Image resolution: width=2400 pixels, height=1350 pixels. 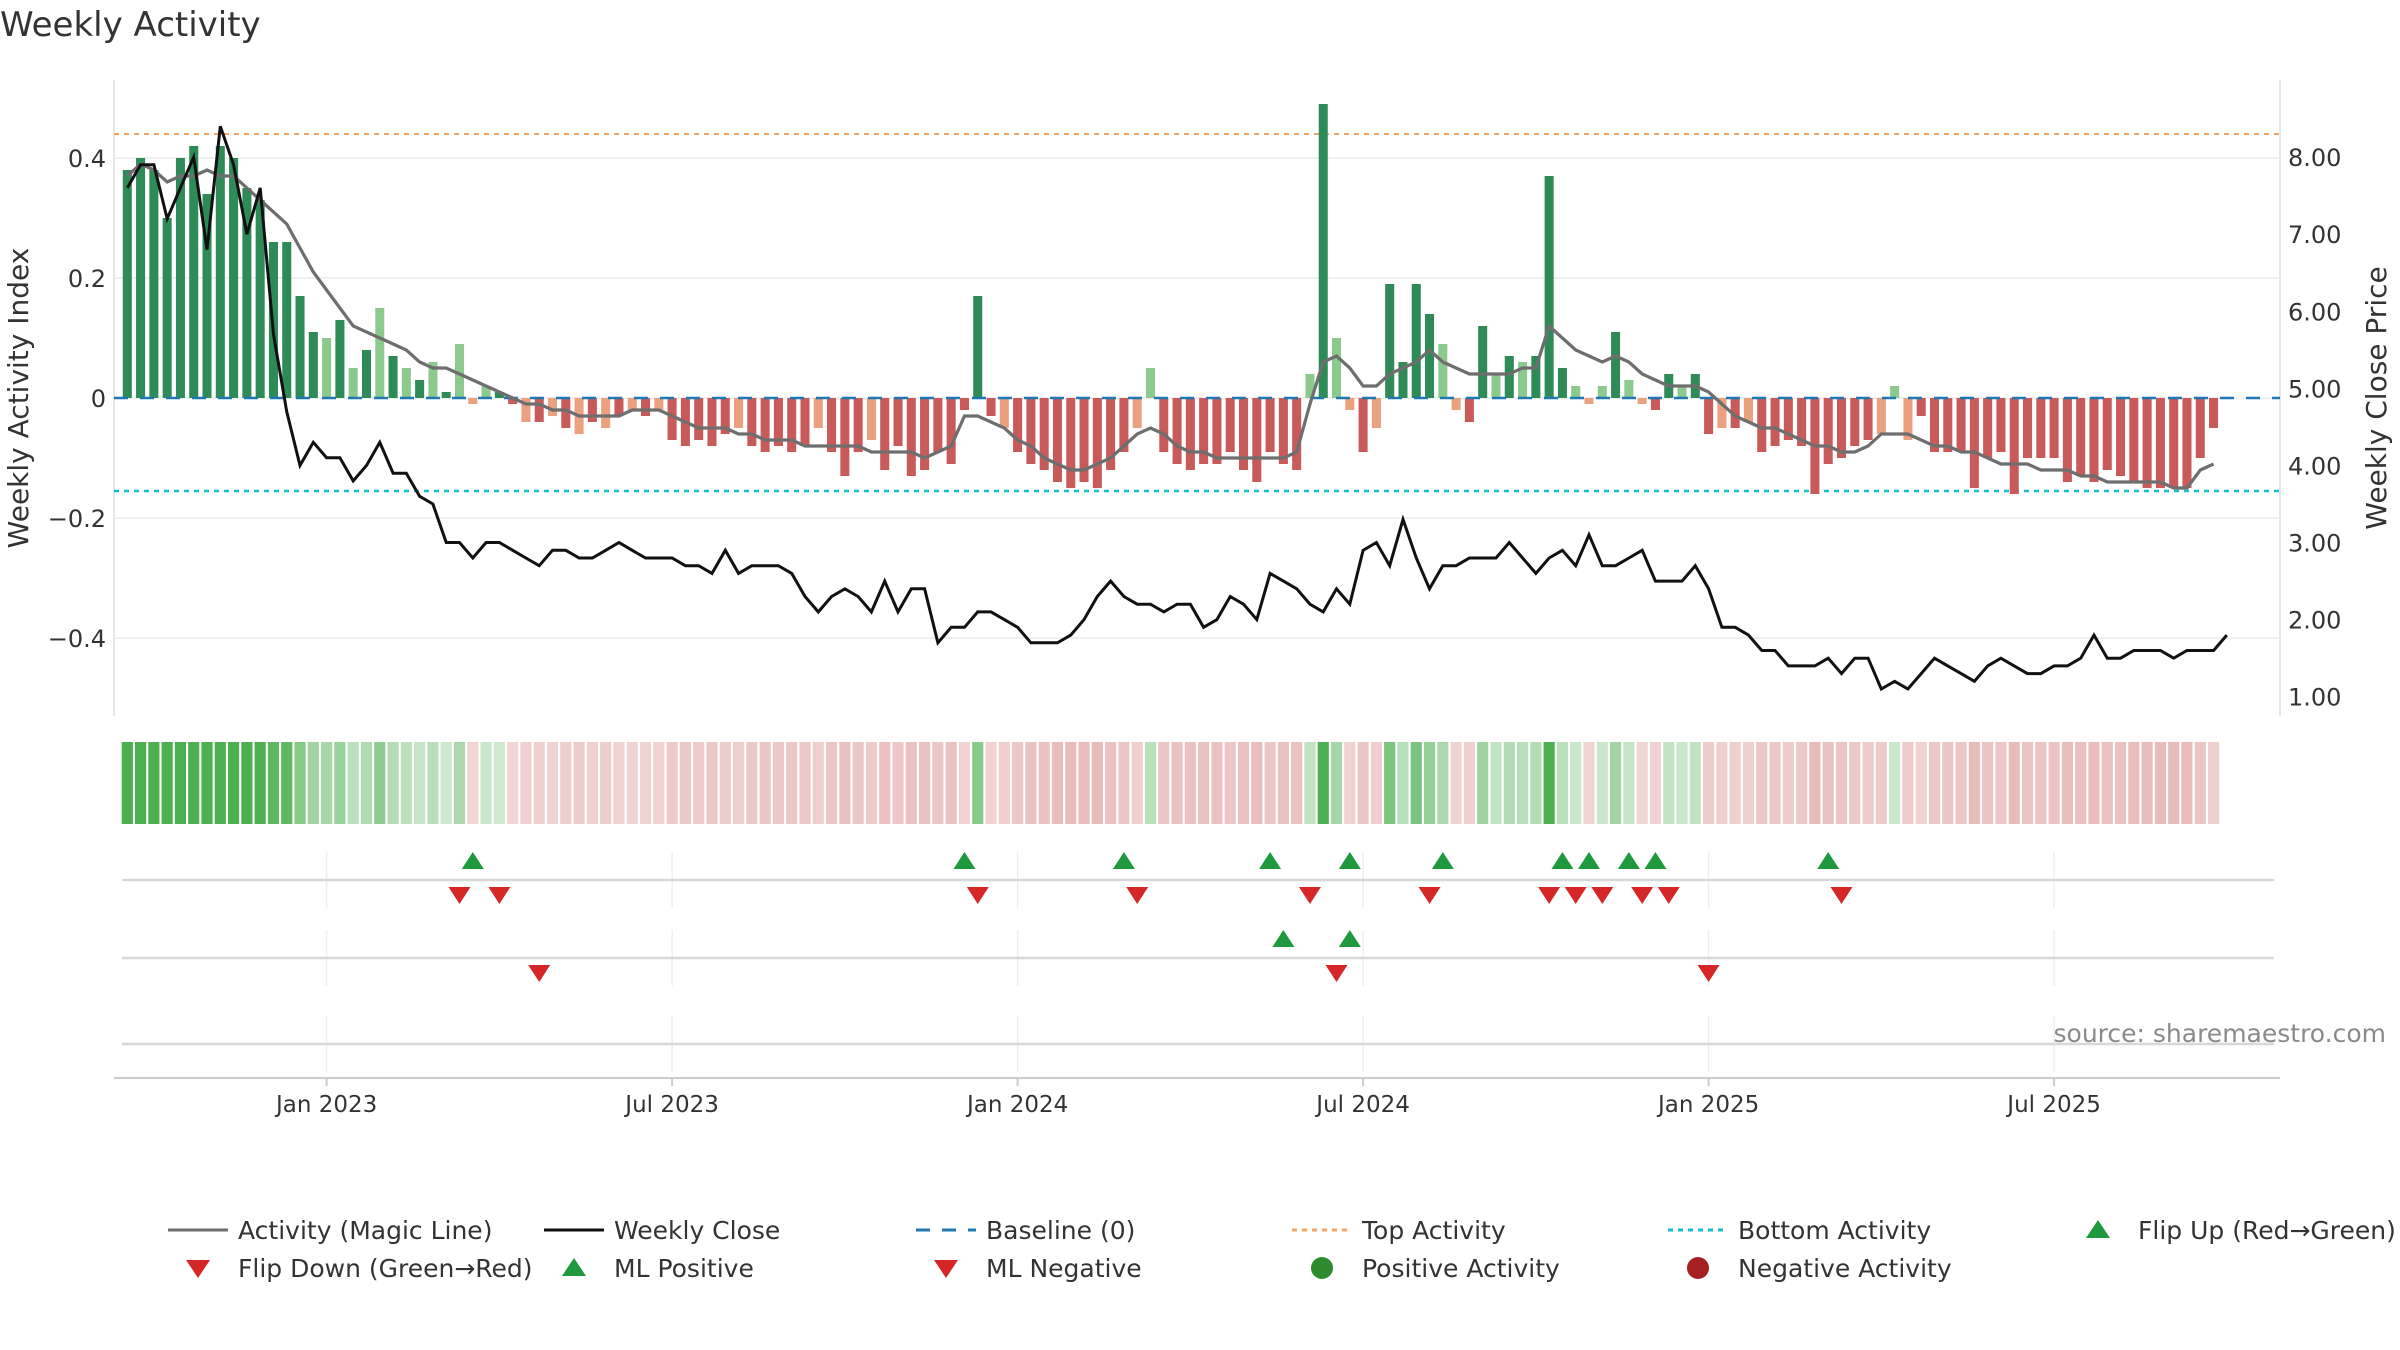 What do you see at coordinates (2314, 698) in the screenshot?
I see `right-tick-label: 1.00` at bounding box center [2314, 698].